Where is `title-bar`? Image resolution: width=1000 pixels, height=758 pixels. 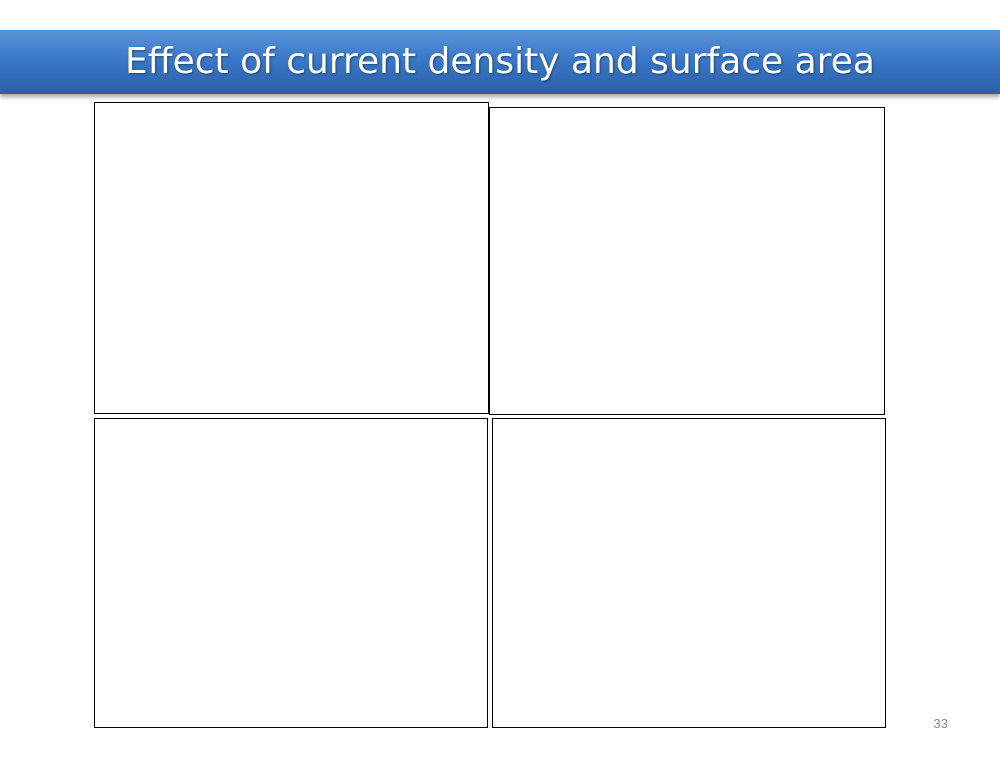
title-bar is located at coordinates (500, 62).